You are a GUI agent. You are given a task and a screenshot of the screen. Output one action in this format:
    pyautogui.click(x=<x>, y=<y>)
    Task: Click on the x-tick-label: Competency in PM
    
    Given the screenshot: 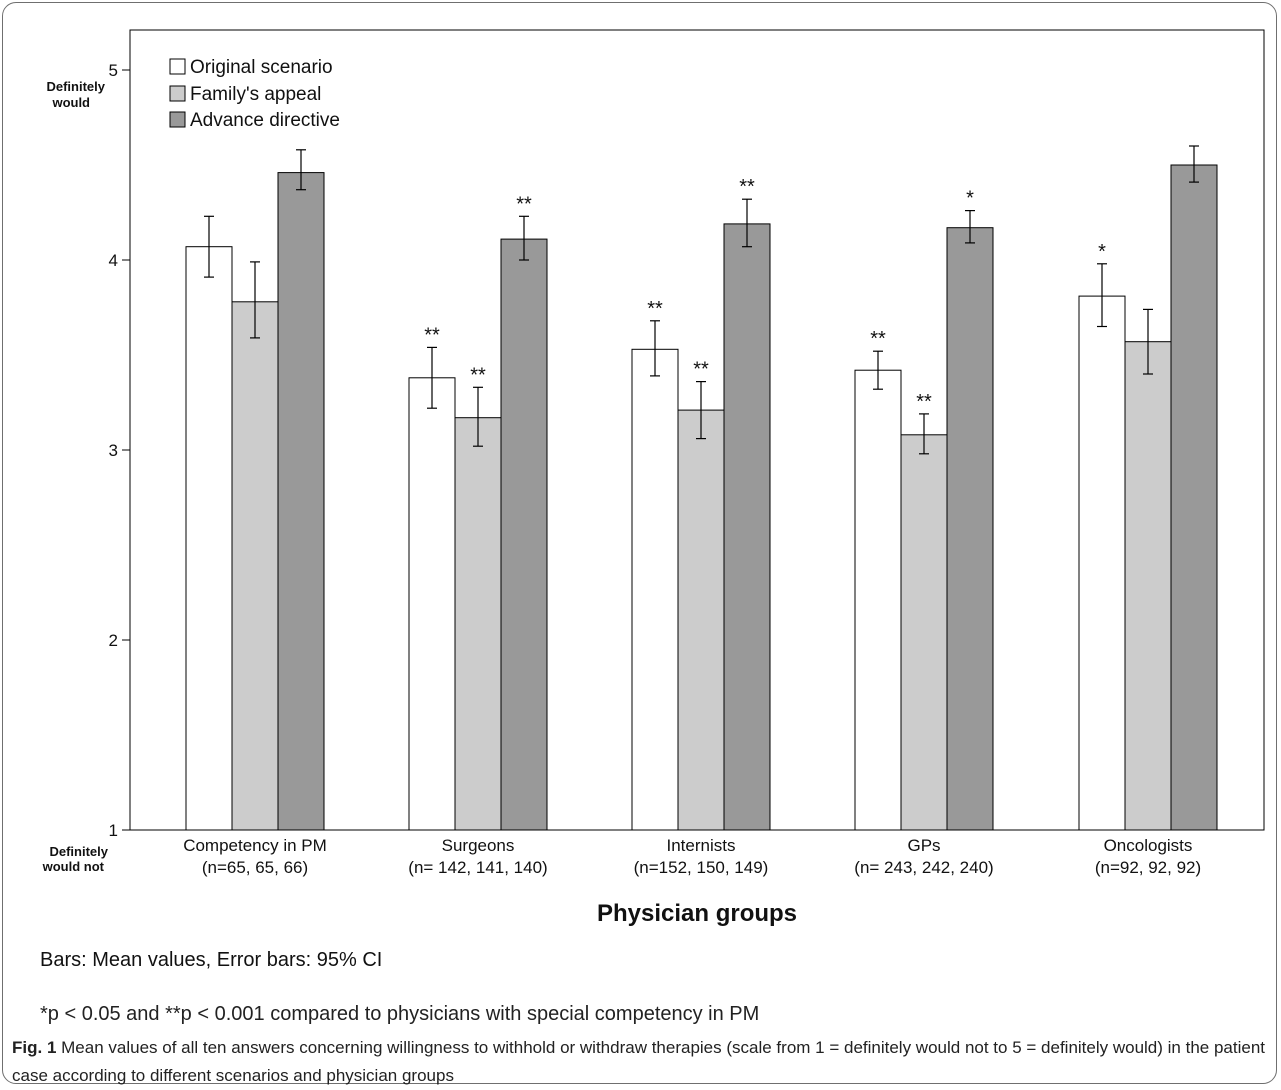 What is the action you would take?
    pyautogui.click(x=255, y=845)
    